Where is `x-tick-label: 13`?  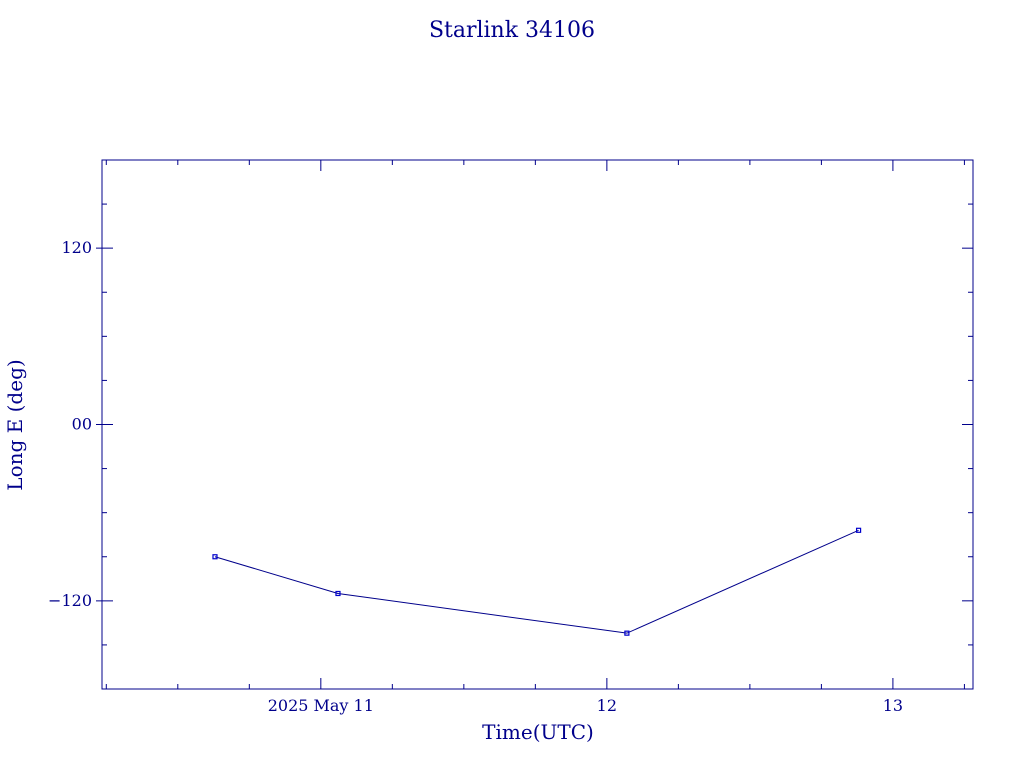 x-tick-label: 13 is located at coordinates (893, 705).